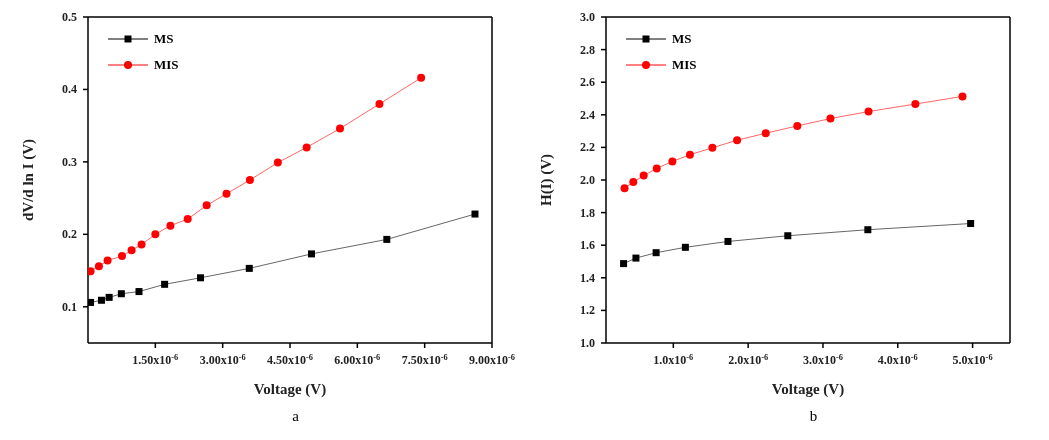  What do you see at coordinates (587, 343) in the screenshot?
I see `y-tick-label: 1.0` at bounding box center [587, 343].